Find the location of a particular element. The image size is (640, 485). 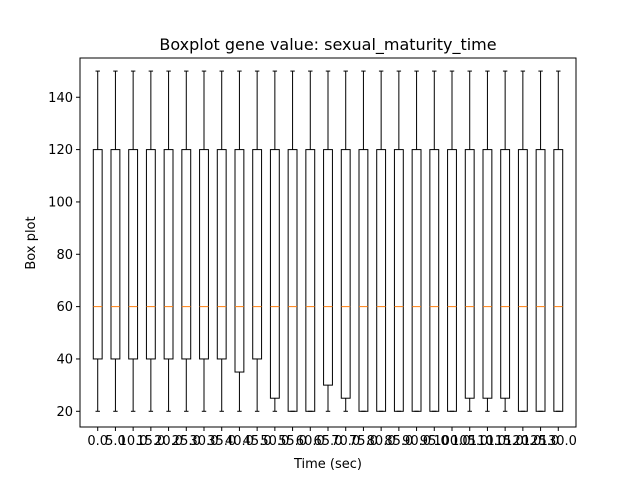

box-130.0 is located at coordinates (558, 241).